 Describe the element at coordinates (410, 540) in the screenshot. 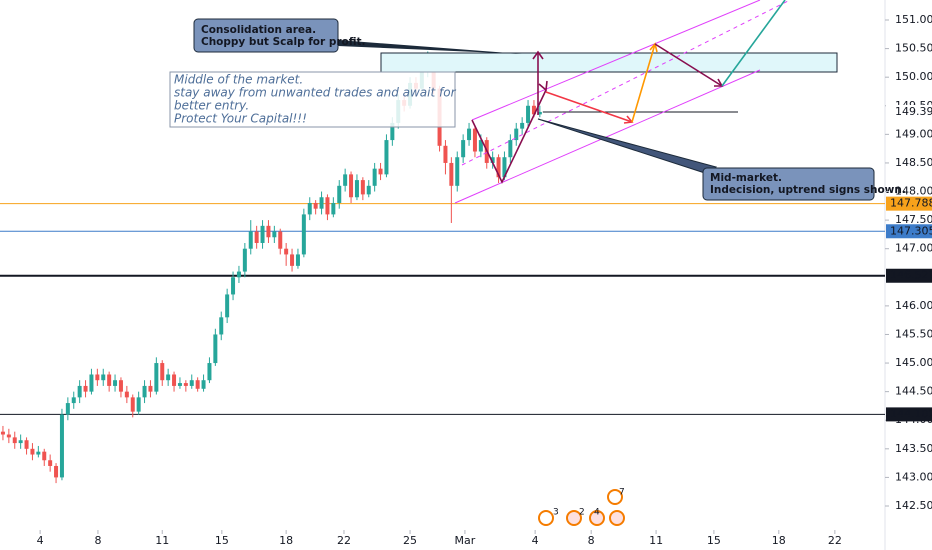

I see `x-tick-label: 25` at that location.